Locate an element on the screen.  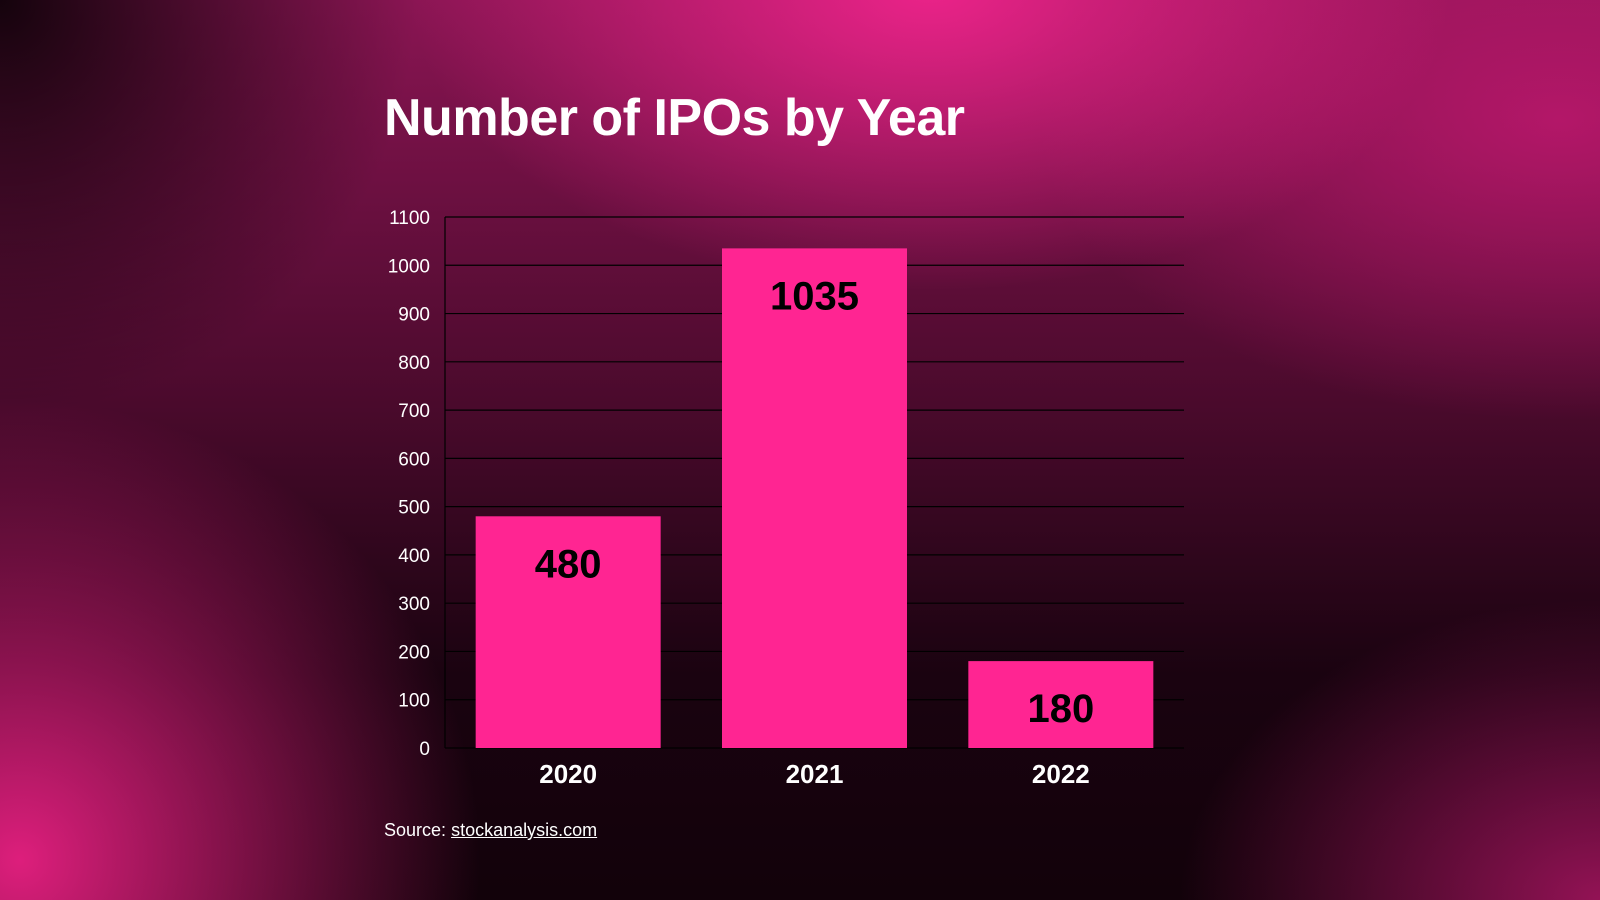
y-tick-label: 1000 is located at coordinates (409, 266).